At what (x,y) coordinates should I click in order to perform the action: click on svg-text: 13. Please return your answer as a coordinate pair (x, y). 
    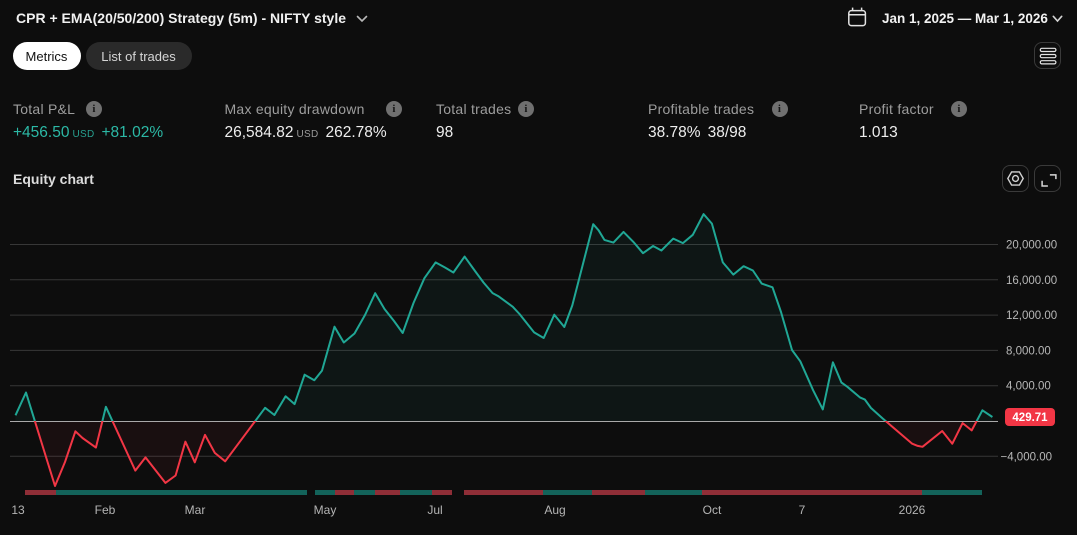
    Looking at the image, I should click on (18, 510).